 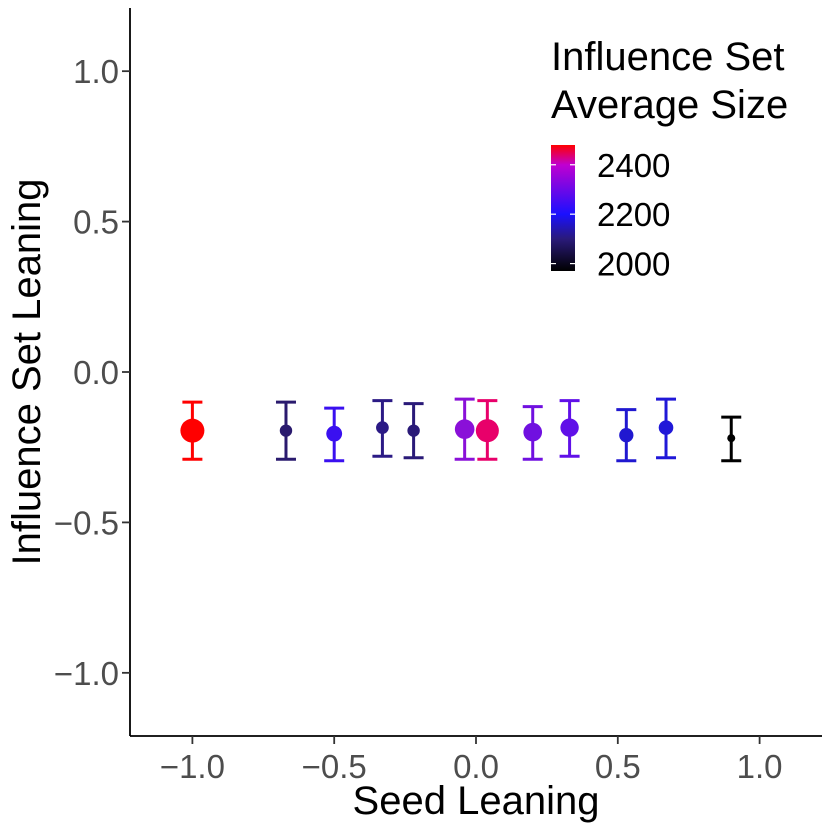 I want to click on x-tick-label: −1.0, so click(x=192, y=766).